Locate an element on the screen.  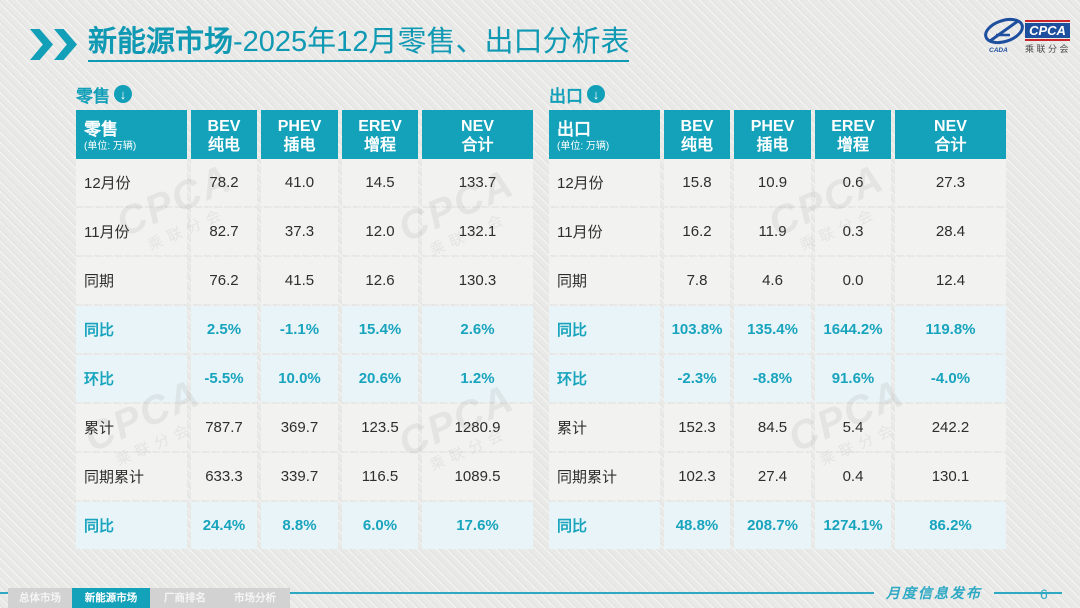
cpca-logo-graphic: CADA CPCA 乘联分会 is located at coordinates (1027, 35).